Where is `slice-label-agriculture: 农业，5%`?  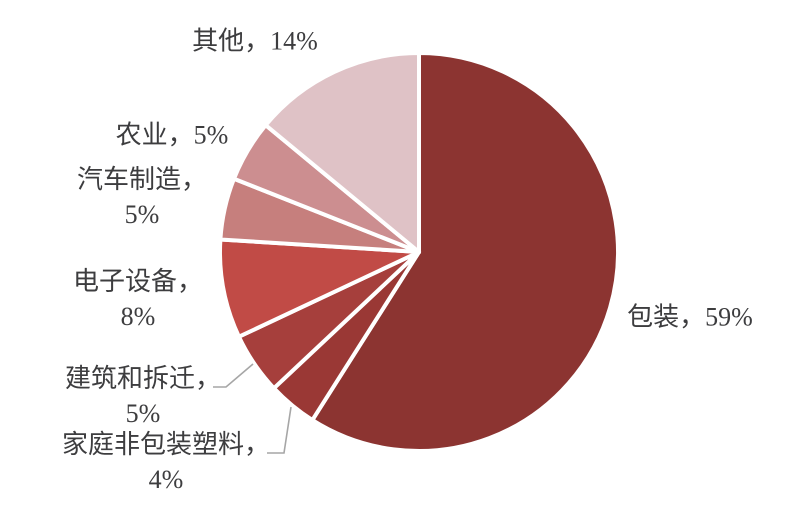 slice-label-agriculture: 农业，5% is located at coordinates (172, 135).